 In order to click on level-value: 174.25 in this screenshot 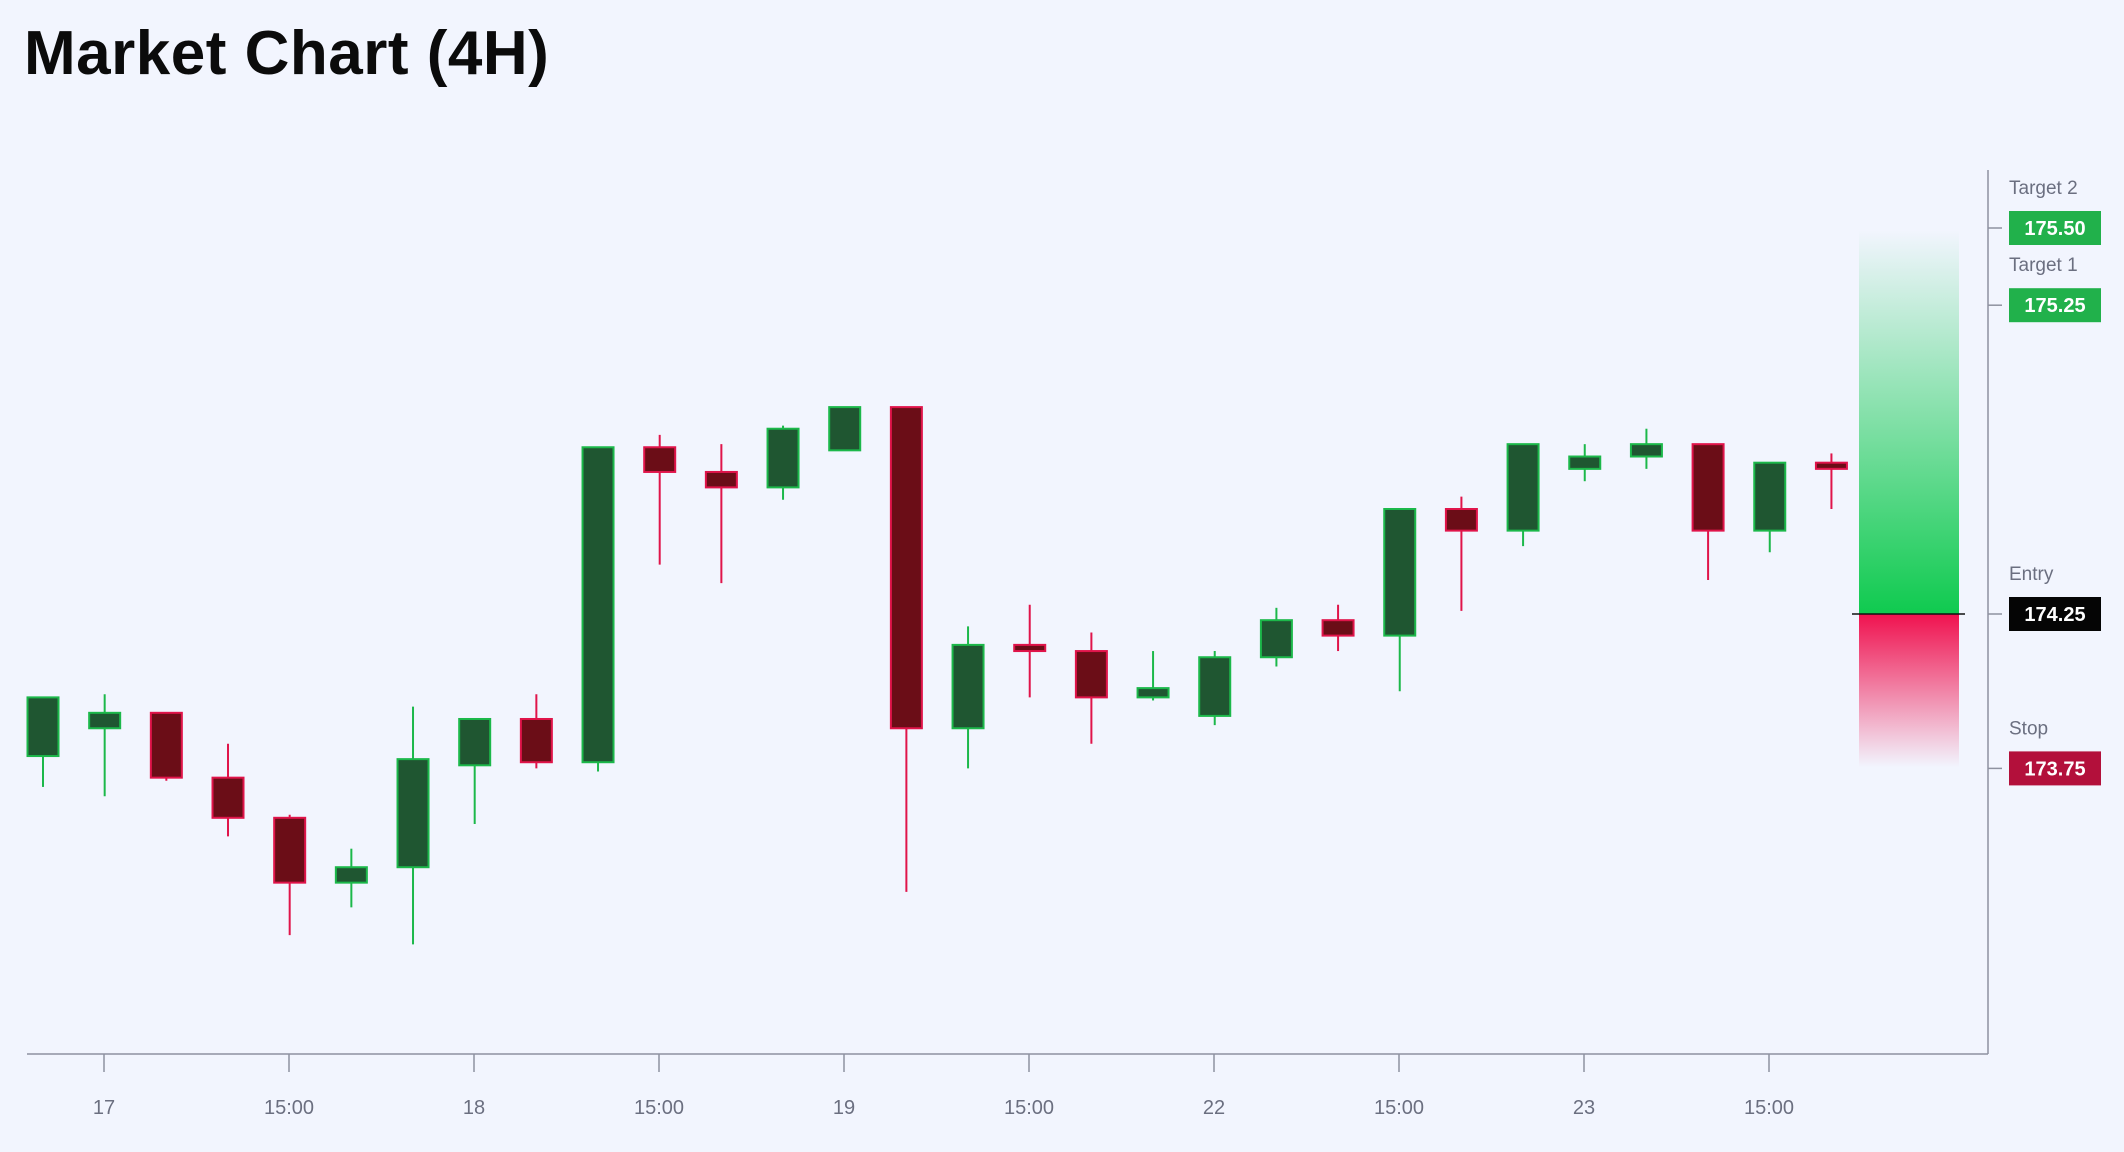, I will do `click(2054, 615)`.